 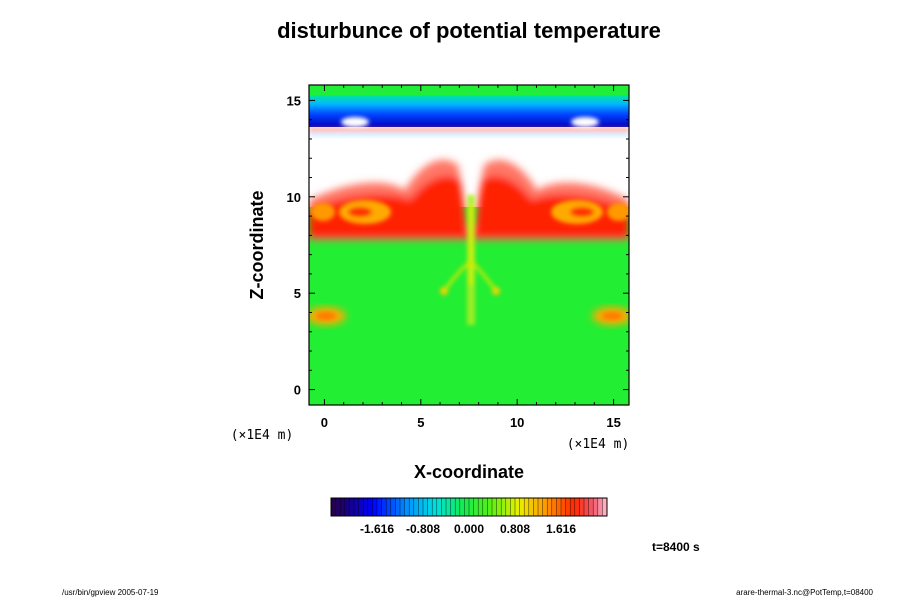 I want to click on x-tick-label: 0, so click(x=324, y=422).